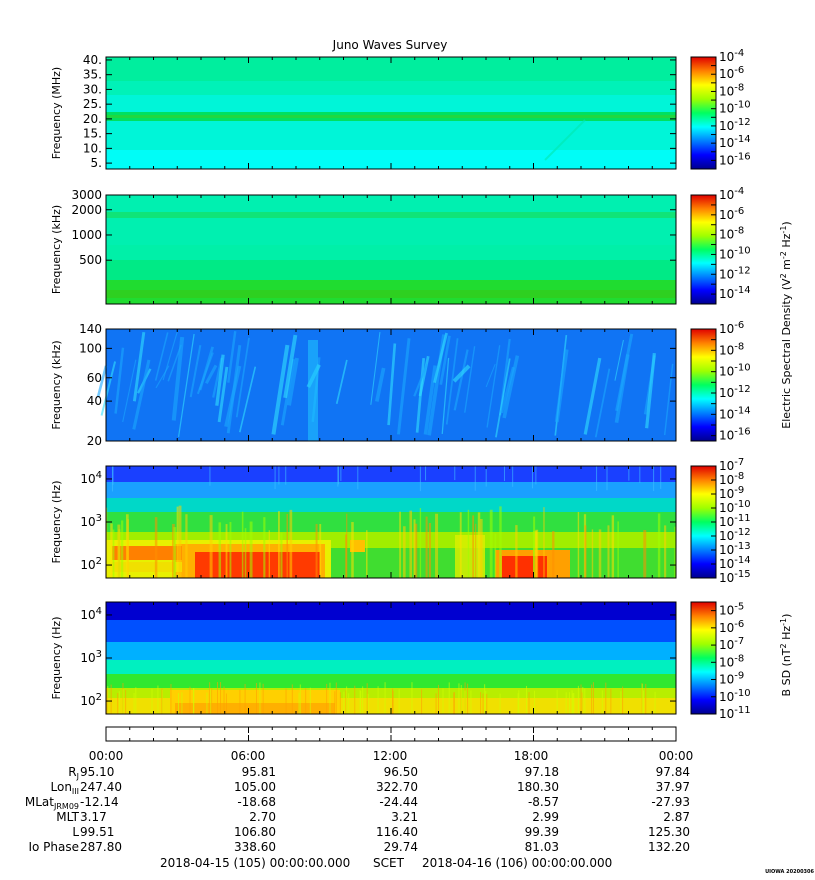 The height and width of the screenshot is (880, 815). What do you see at coordinates (735, 713) in the screenshot?
I see `colorbar-tick-label: 10⁻¹¹` at bounding box center [735, 713].